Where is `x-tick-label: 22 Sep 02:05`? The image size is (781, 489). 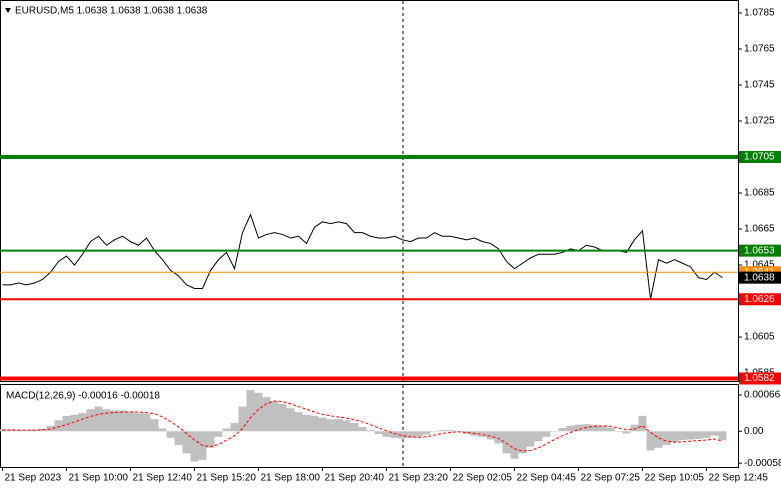 x-tick-label: 22 Sep 02:05 is located at coordinates (483, 478).